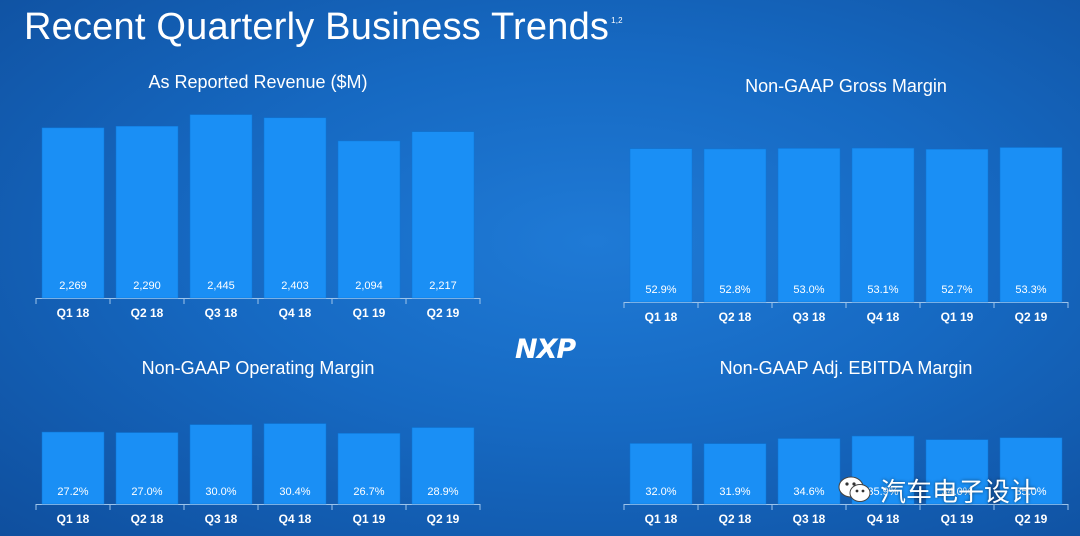 This screenshot has width=1080, height=536. Describe the element at coordinates (443, 519) in the screenshot. I see `operating-margin-tick-label: Q2 19` at that location.